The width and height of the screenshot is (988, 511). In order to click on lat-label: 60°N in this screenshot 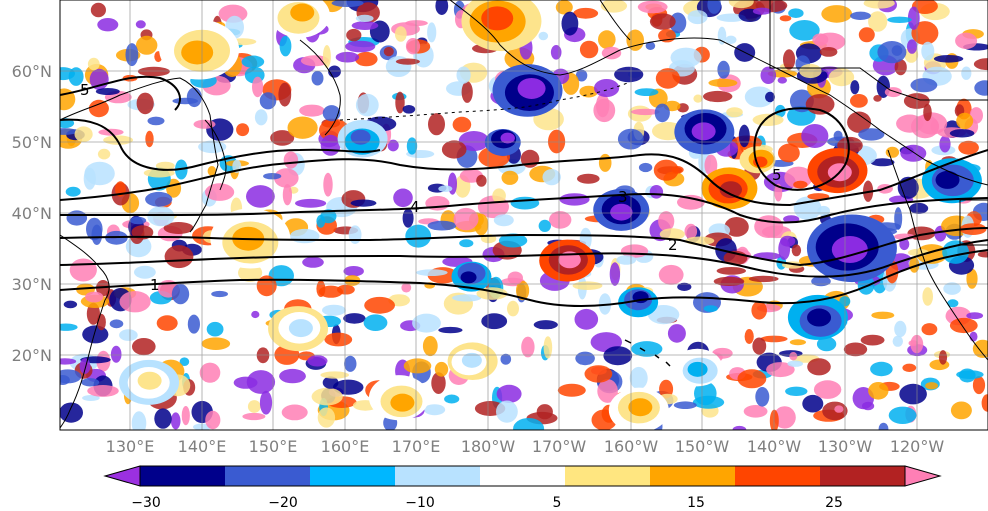, I will do `click(32, 71)`.